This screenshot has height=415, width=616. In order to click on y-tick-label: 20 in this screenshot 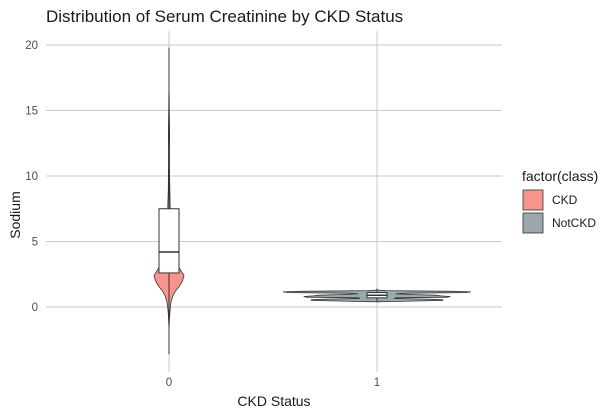, I will do `click(31, 46)`.